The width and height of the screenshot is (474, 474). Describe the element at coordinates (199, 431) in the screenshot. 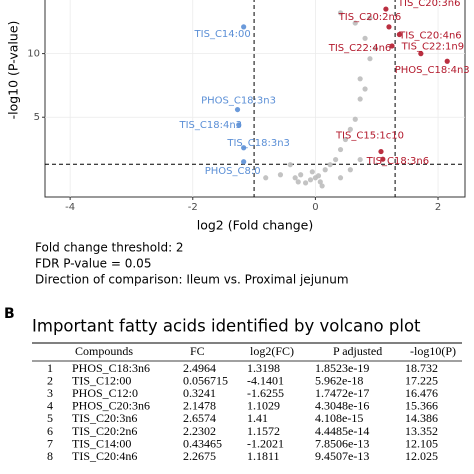

I see `table-cell: 2.2302` at that location.